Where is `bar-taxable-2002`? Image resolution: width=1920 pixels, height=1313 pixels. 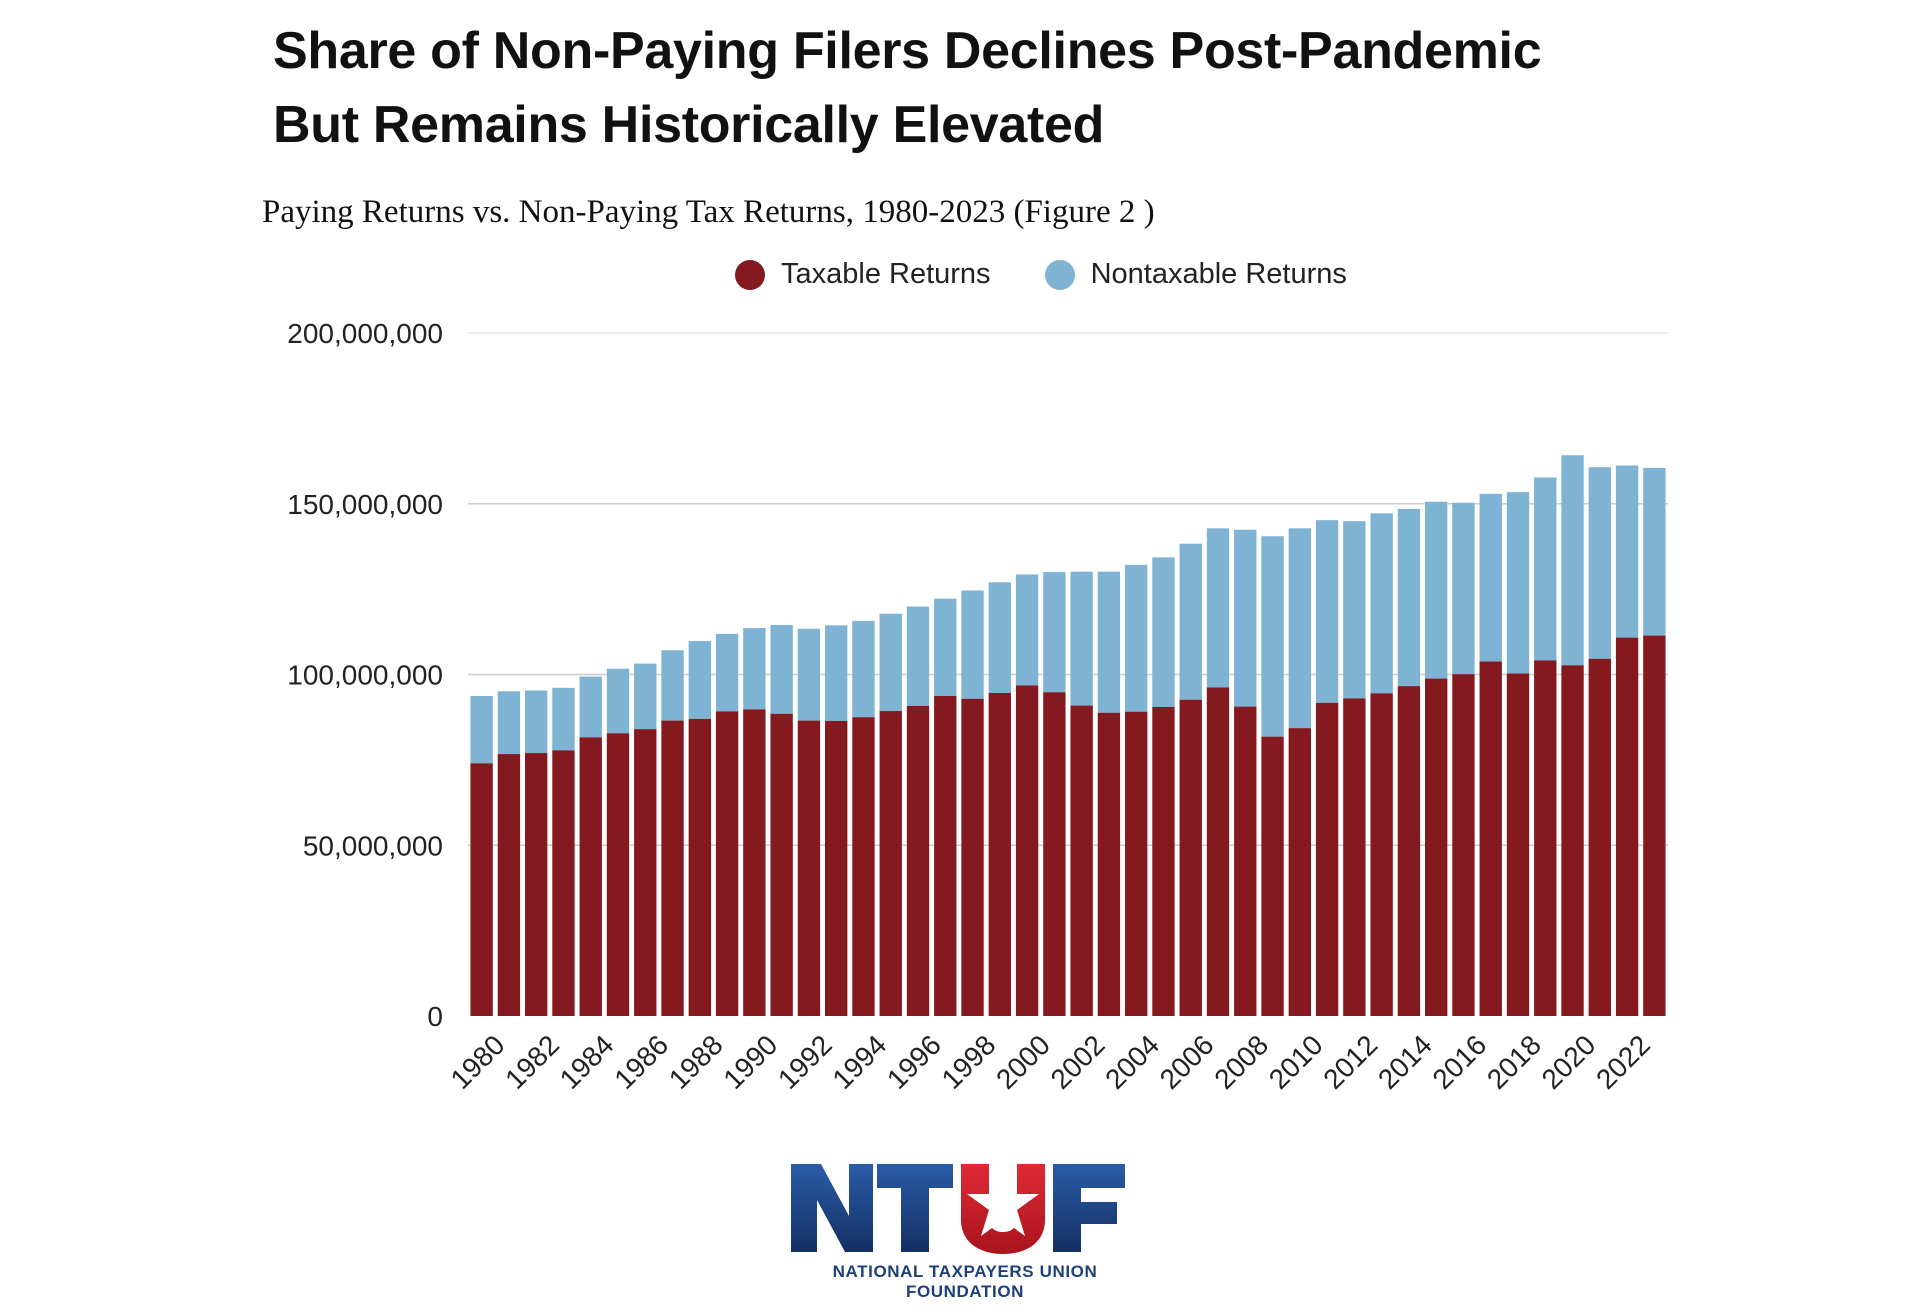 bar-taxable-2002 is located at coordinates (1081, 860).